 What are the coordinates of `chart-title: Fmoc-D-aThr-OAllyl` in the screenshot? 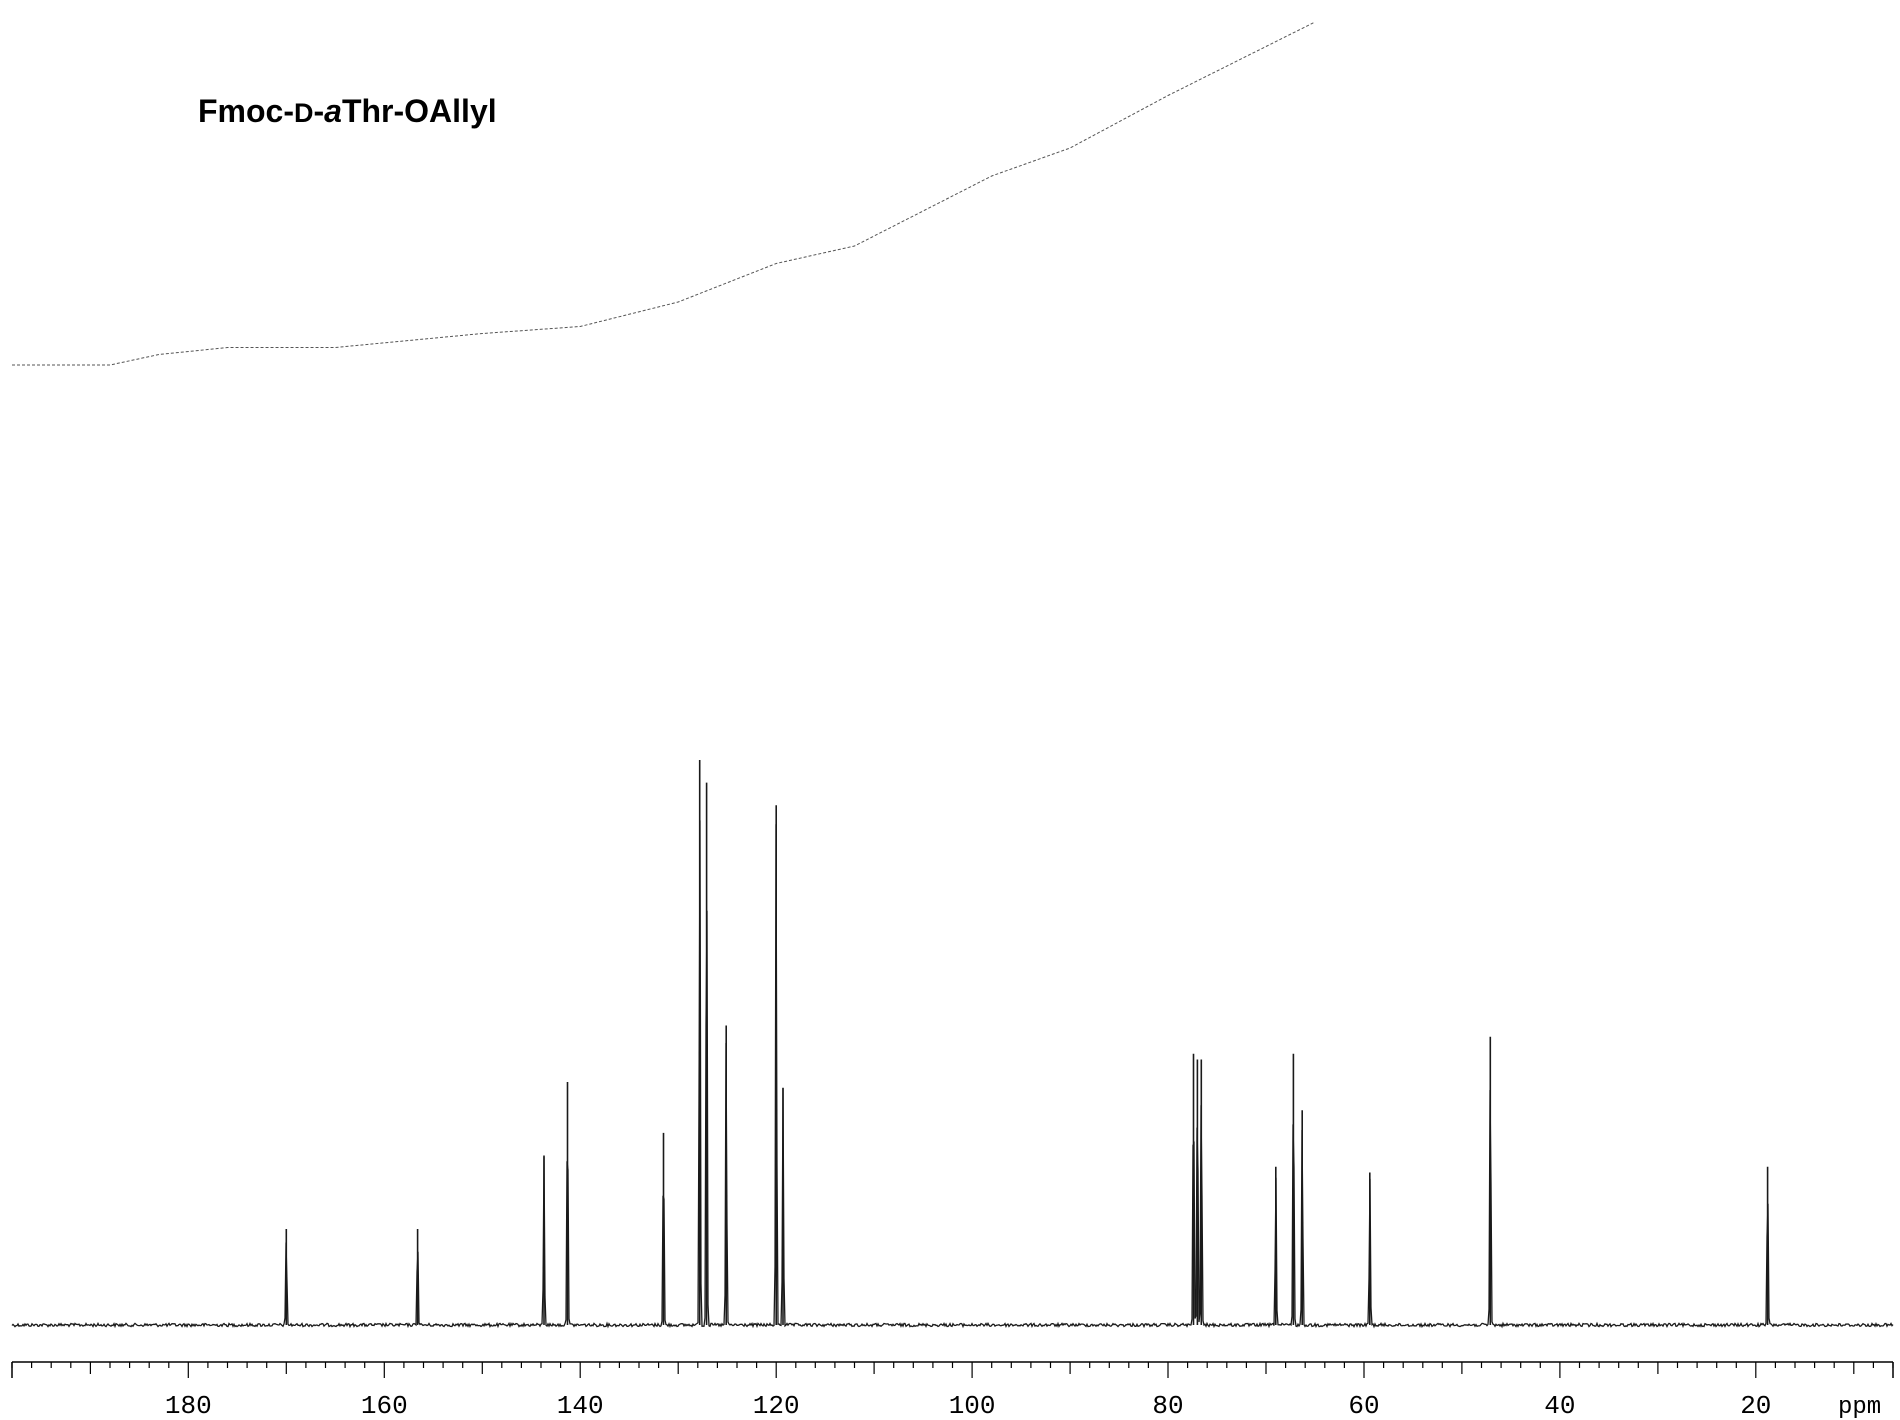 It's located at (347, 111).